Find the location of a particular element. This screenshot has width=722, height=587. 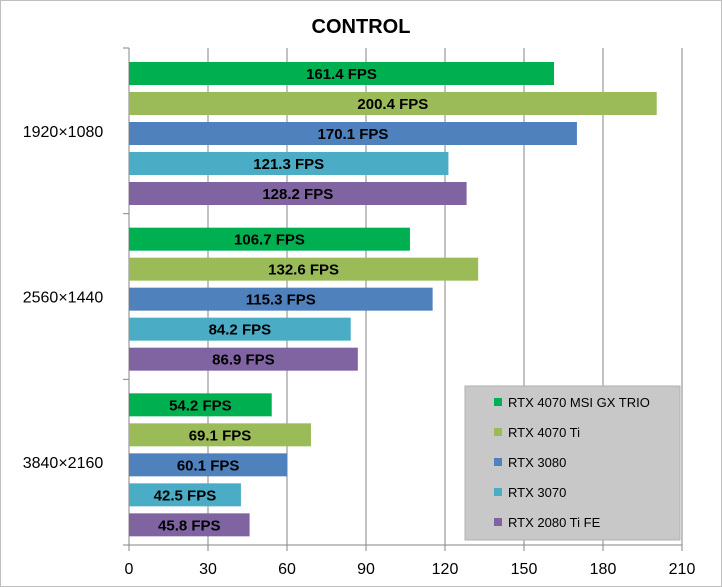

bar-value-label: 84.2 FPS is located at coordinates (240, 330).